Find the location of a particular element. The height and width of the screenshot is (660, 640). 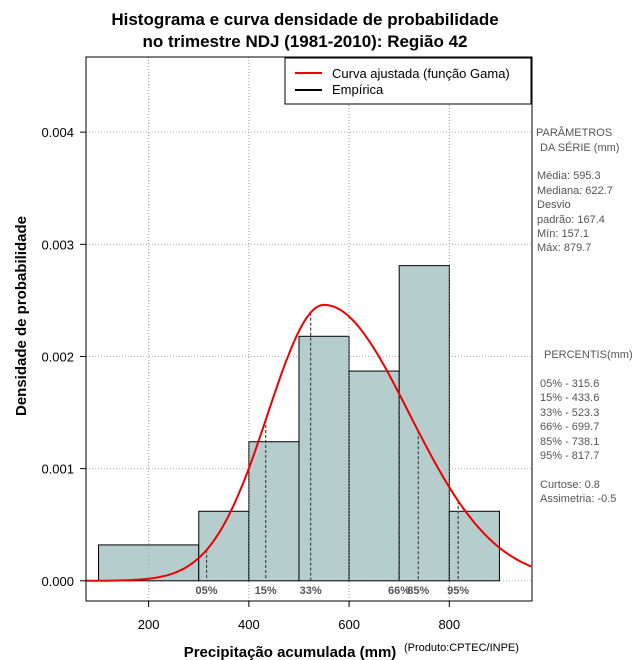

legend-curve-label: Curva ajustada (função Gama) is located at coordinates (421, 73).